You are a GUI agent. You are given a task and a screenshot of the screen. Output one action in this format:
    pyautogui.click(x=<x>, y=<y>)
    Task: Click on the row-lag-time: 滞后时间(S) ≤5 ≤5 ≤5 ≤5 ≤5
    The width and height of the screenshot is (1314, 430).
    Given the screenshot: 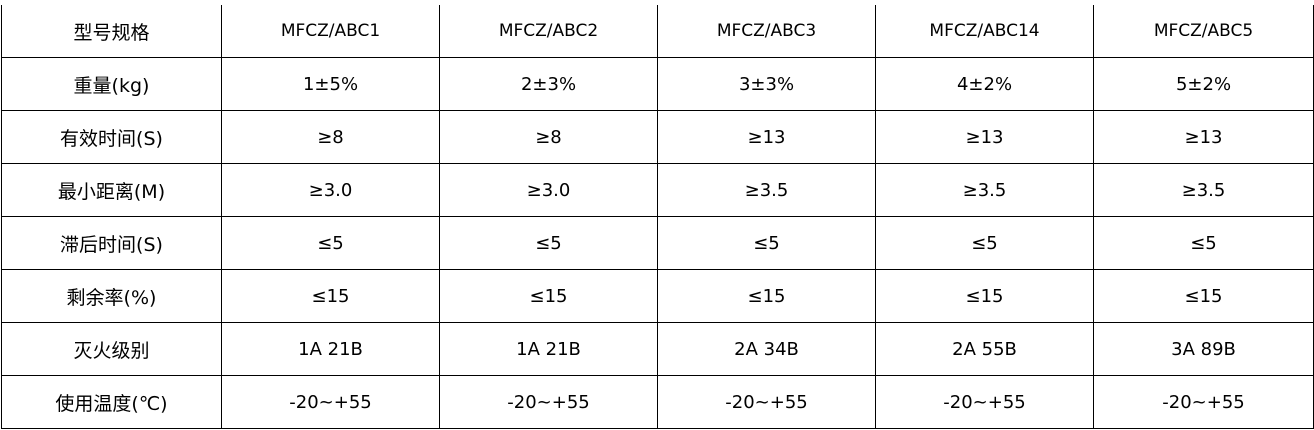 What is the action you would take?
    pyautogui.click(x=657, y=243)
    